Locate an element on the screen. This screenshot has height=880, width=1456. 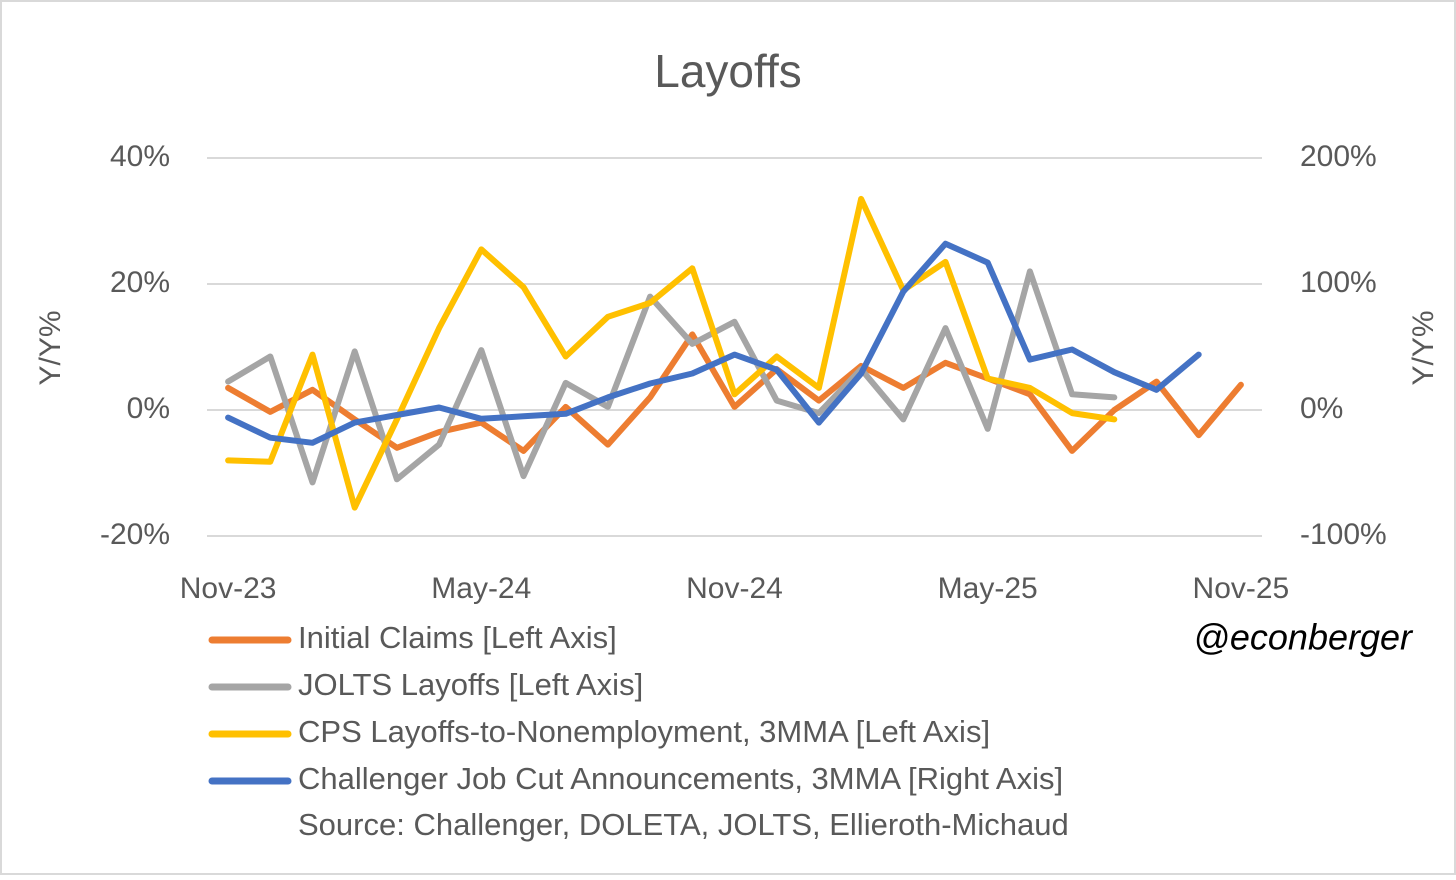
y2-tick-label: 100% is located at coordinates (1338, 282).